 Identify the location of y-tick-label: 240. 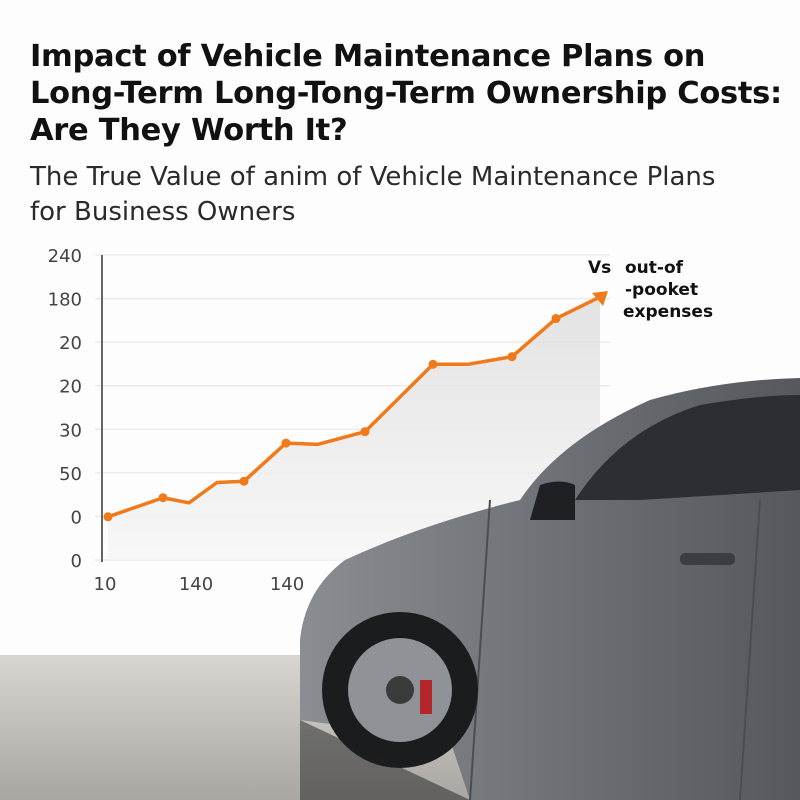
(65, 256).